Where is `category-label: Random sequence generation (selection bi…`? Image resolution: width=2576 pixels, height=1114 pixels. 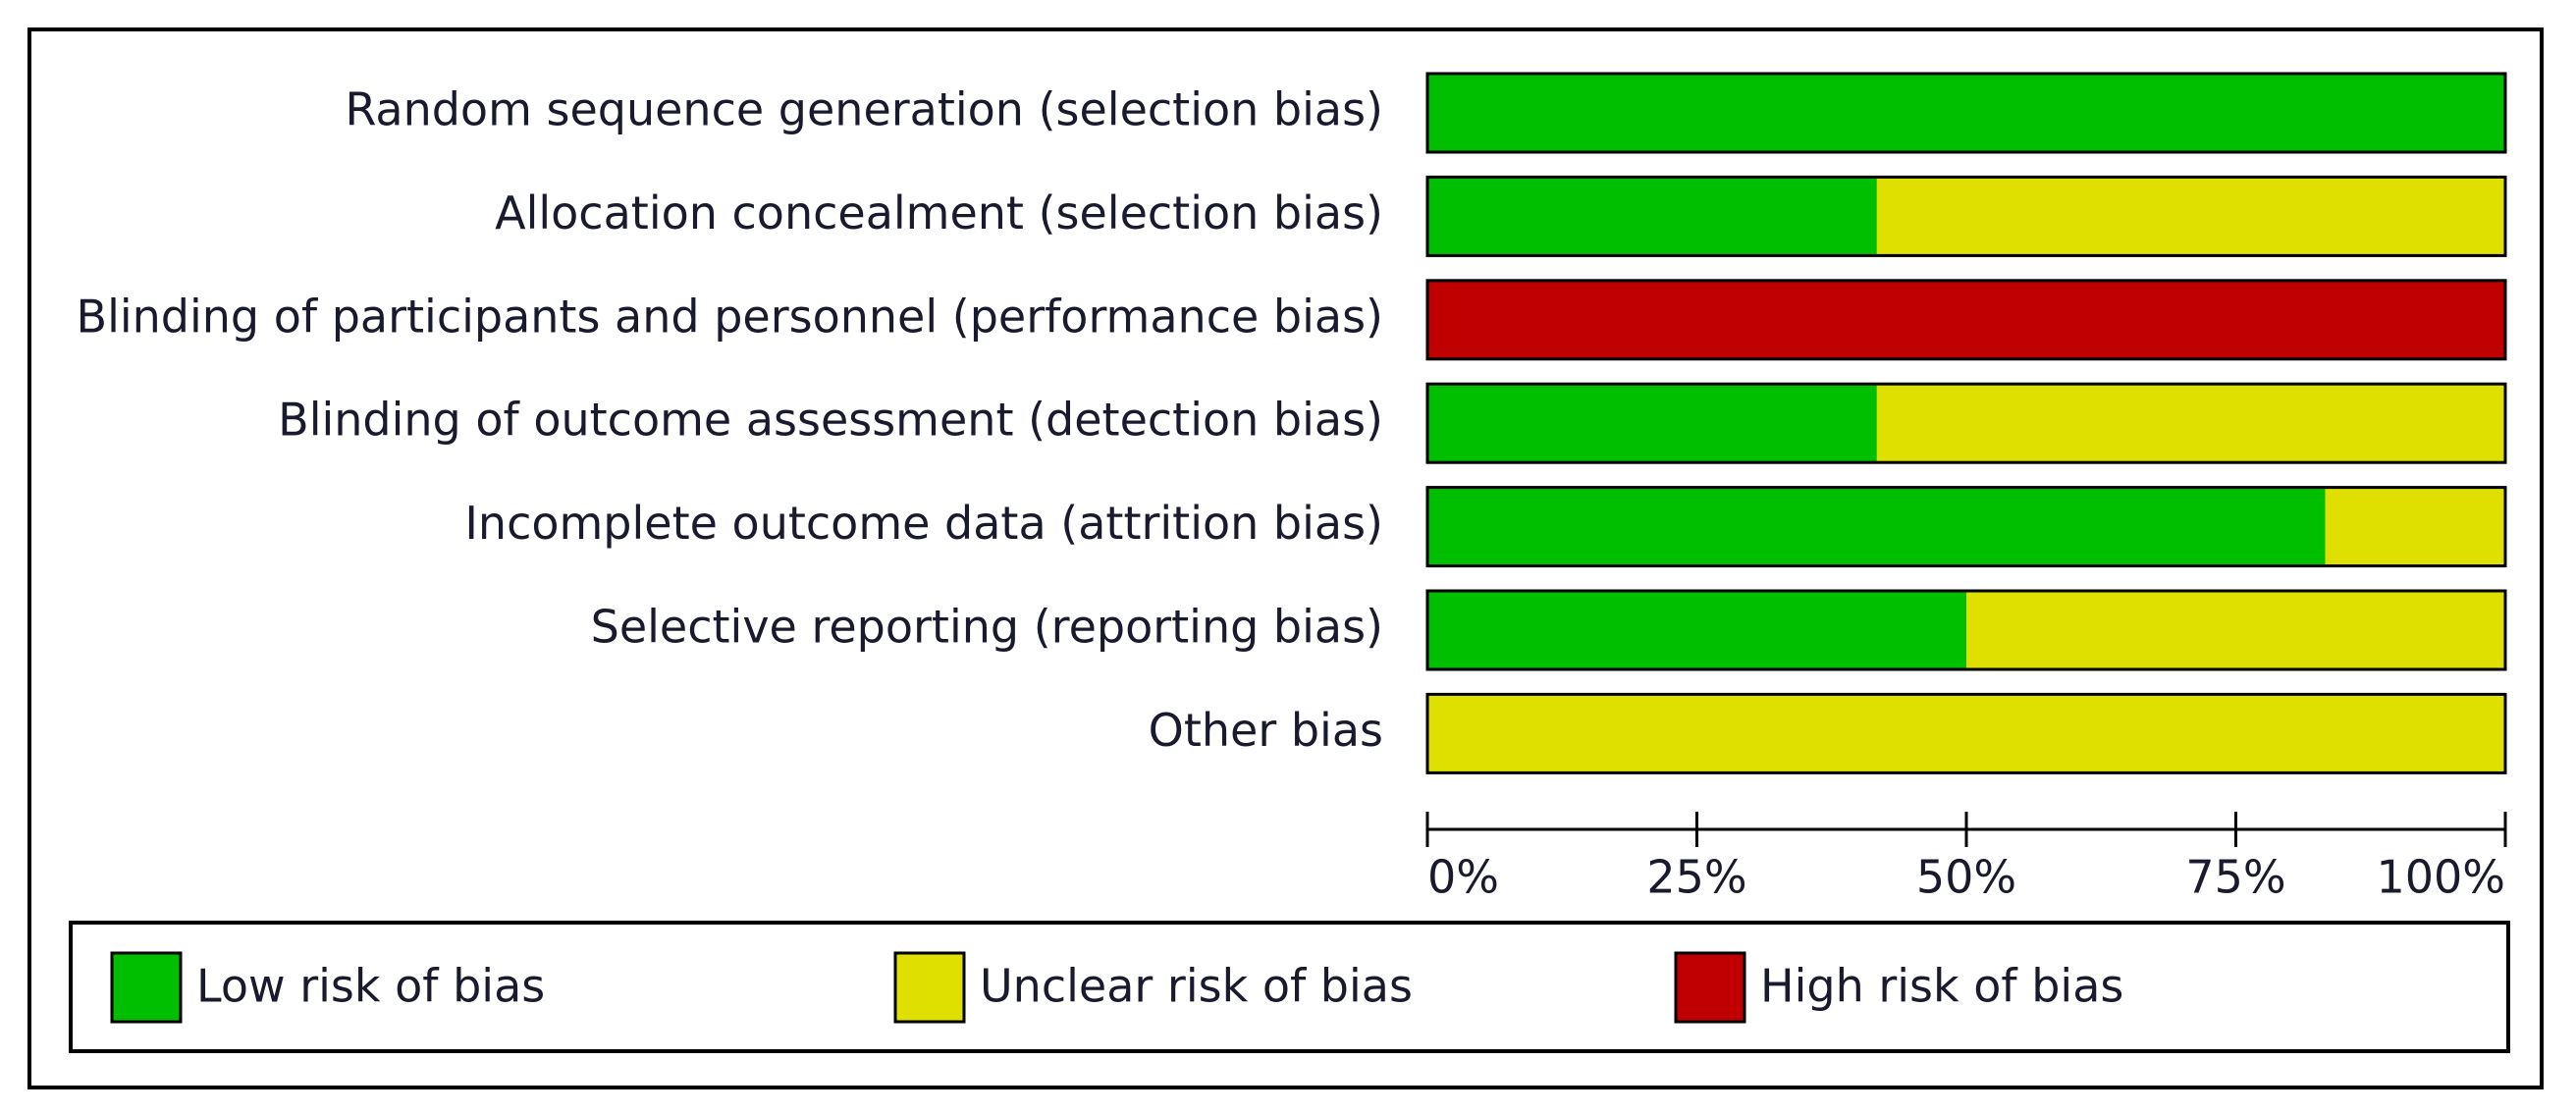
category-label: Random sequence generation (selection bi… is located at coordinates (864, 109).